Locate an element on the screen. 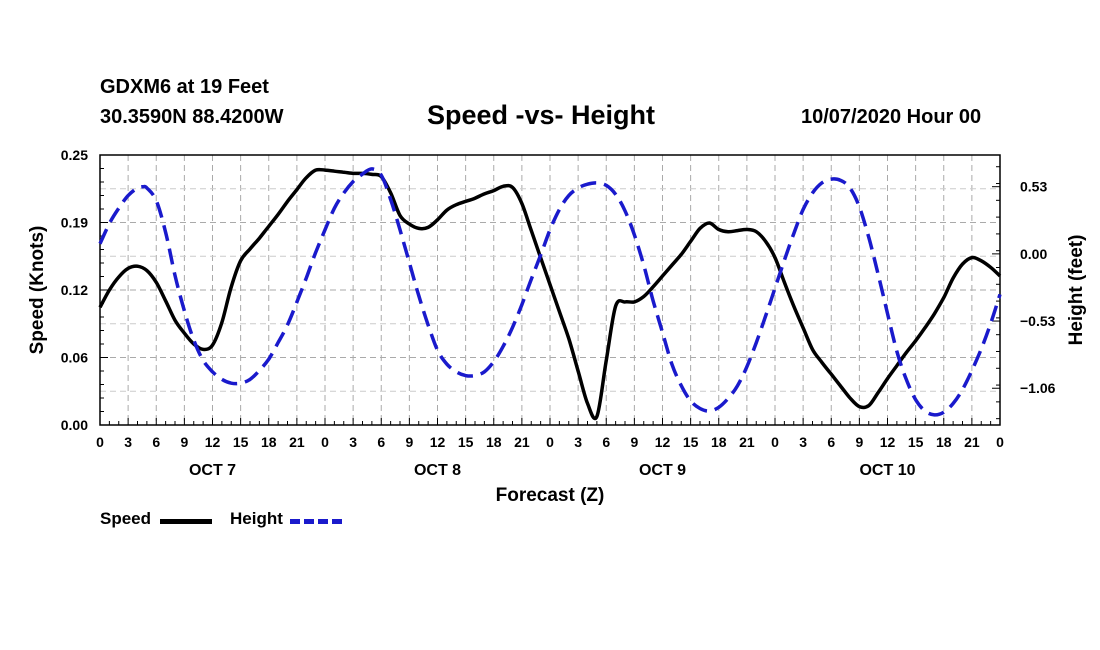 This screenshot has height=650, width=1100. day-label: OCT 9 is located at coordinates (662, 470).